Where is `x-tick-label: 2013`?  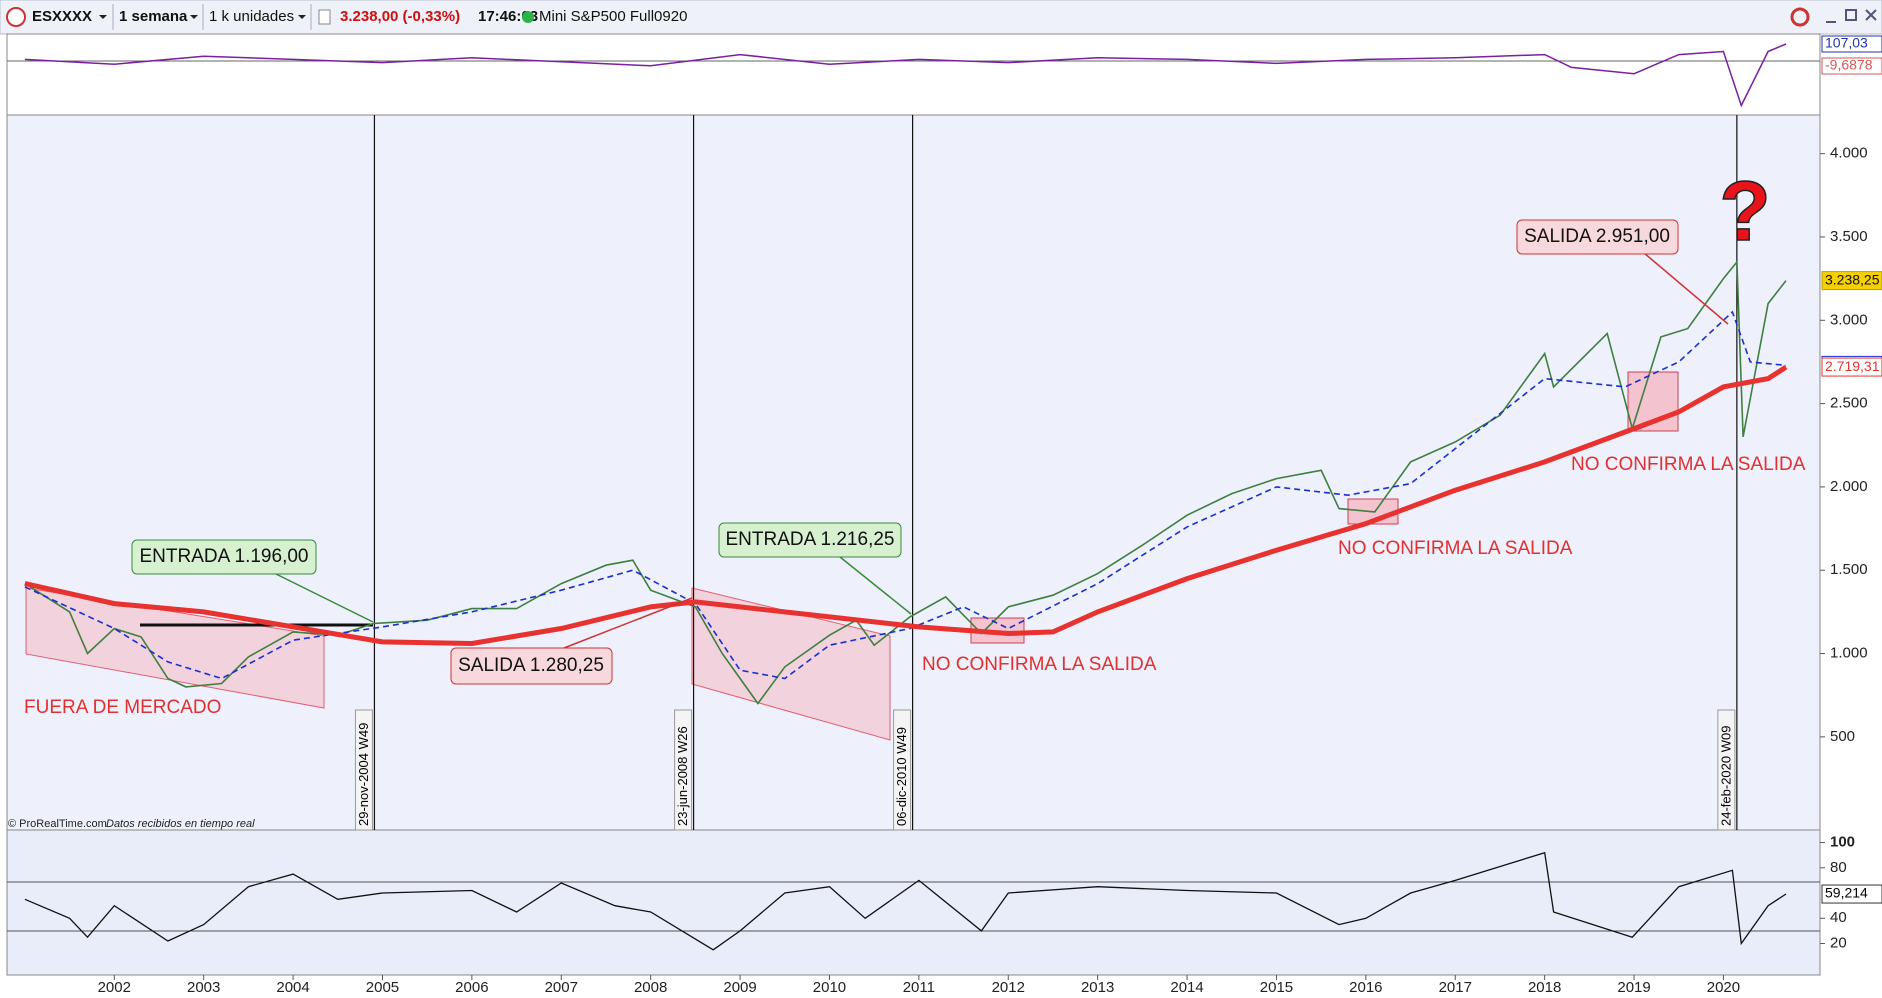
x-tick-label: 2013 is located at coordinates (1097, 987).